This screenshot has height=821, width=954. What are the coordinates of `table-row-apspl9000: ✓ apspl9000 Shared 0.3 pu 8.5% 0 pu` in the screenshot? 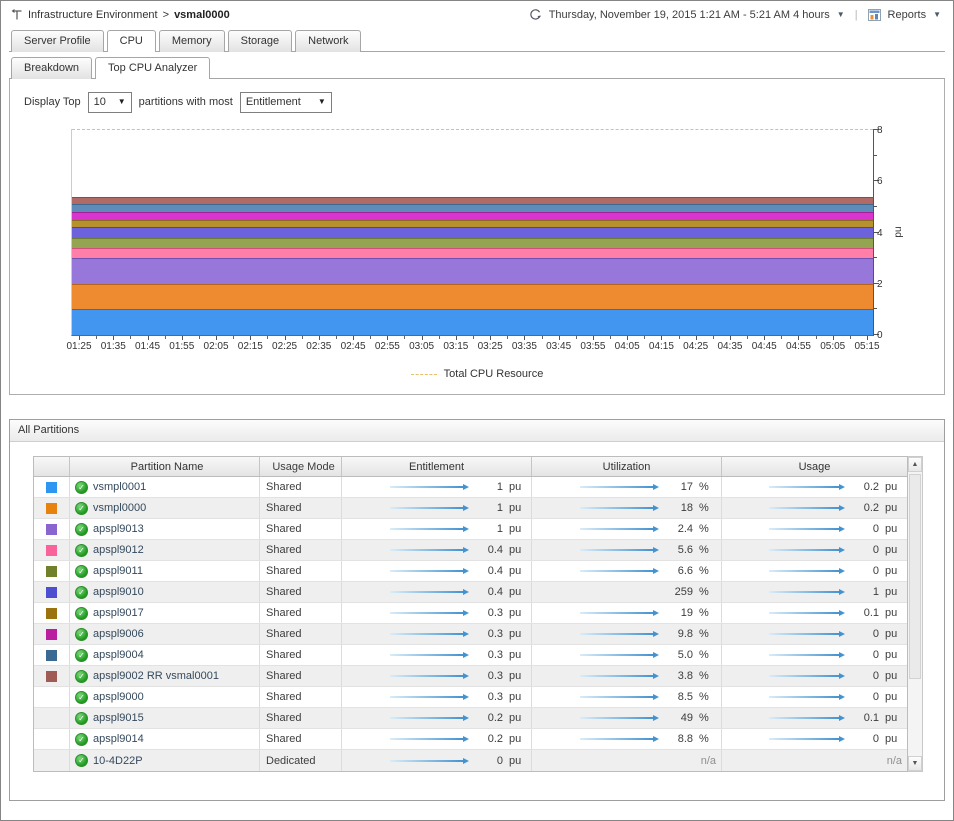 It's located at (470, 697).